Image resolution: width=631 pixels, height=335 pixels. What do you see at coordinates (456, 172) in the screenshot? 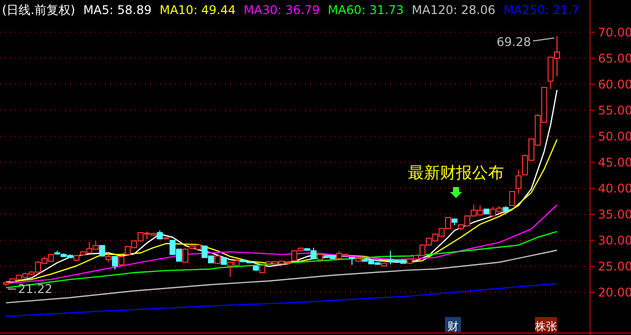
I see `annotation: 最新财报公布` at bounding box center [456, 172].